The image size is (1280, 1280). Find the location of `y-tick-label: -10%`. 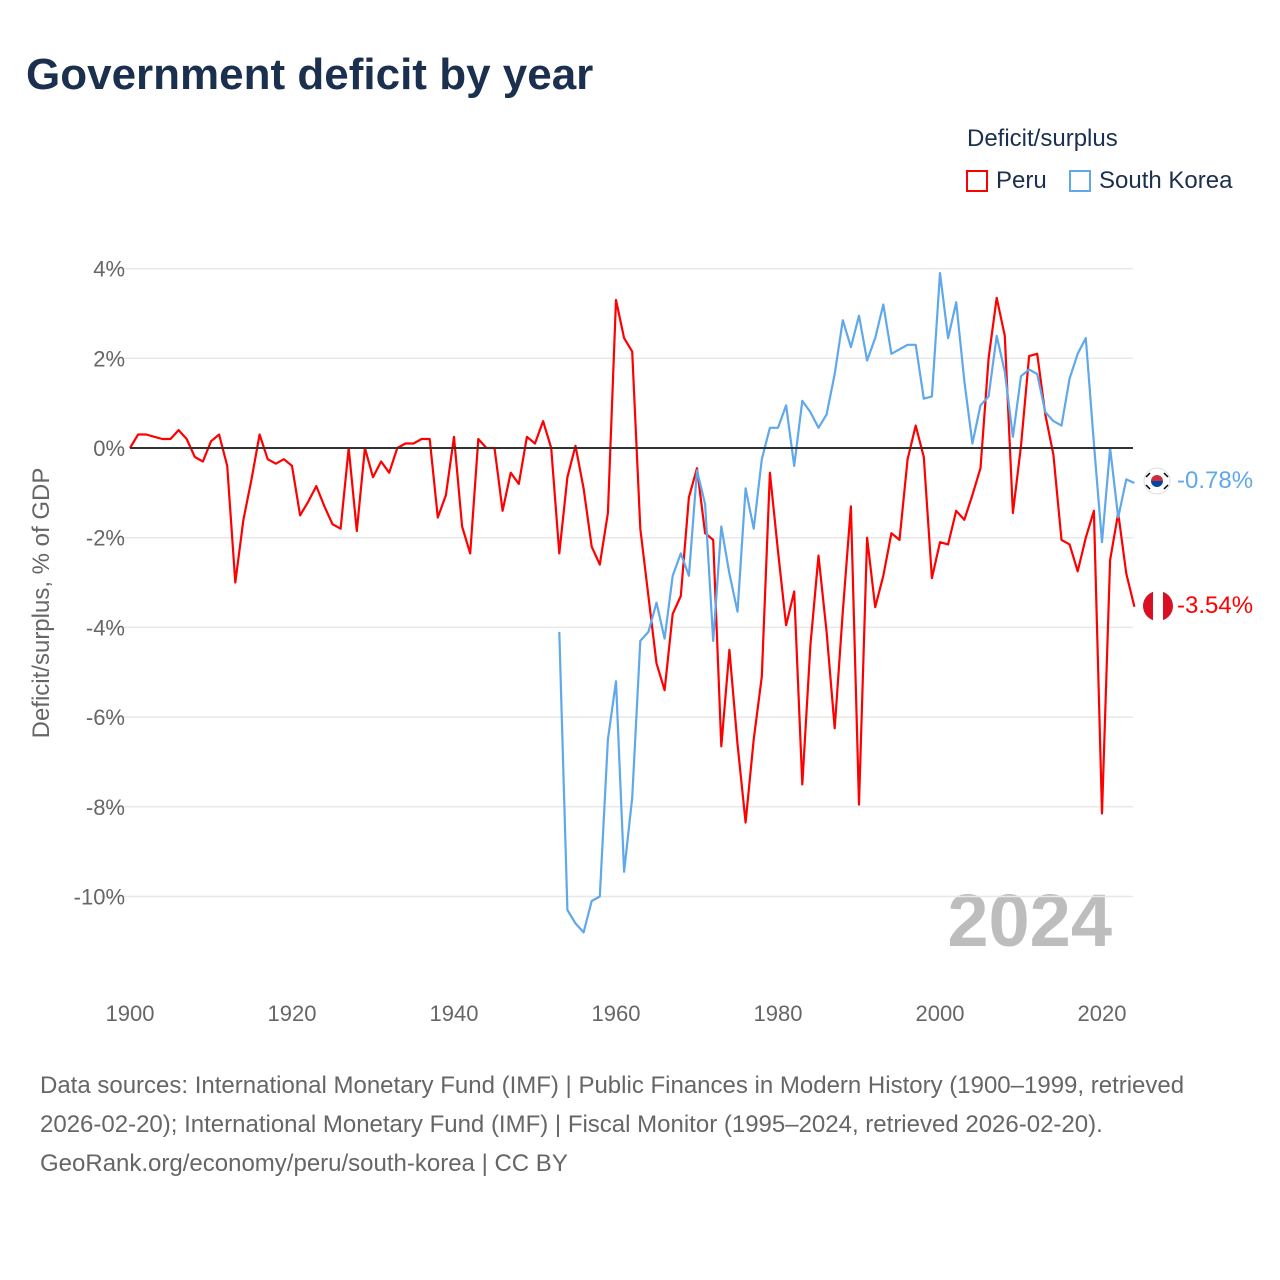

y-tick-label: -10% is located at coordinates (99, 897).